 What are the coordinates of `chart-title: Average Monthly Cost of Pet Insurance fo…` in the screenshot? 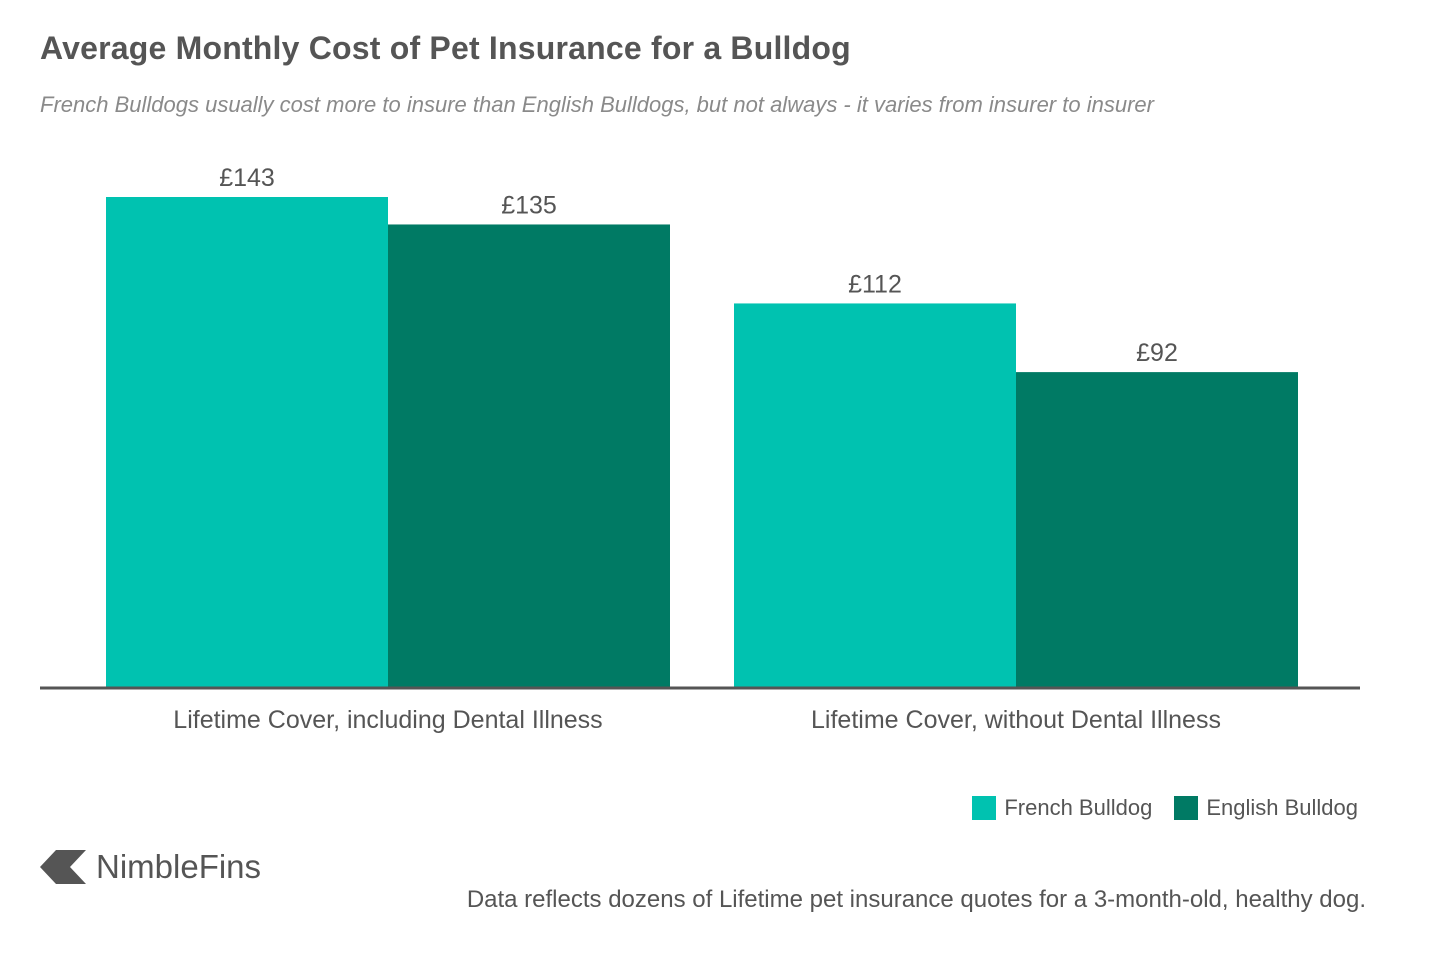 It's located at (445, 48).